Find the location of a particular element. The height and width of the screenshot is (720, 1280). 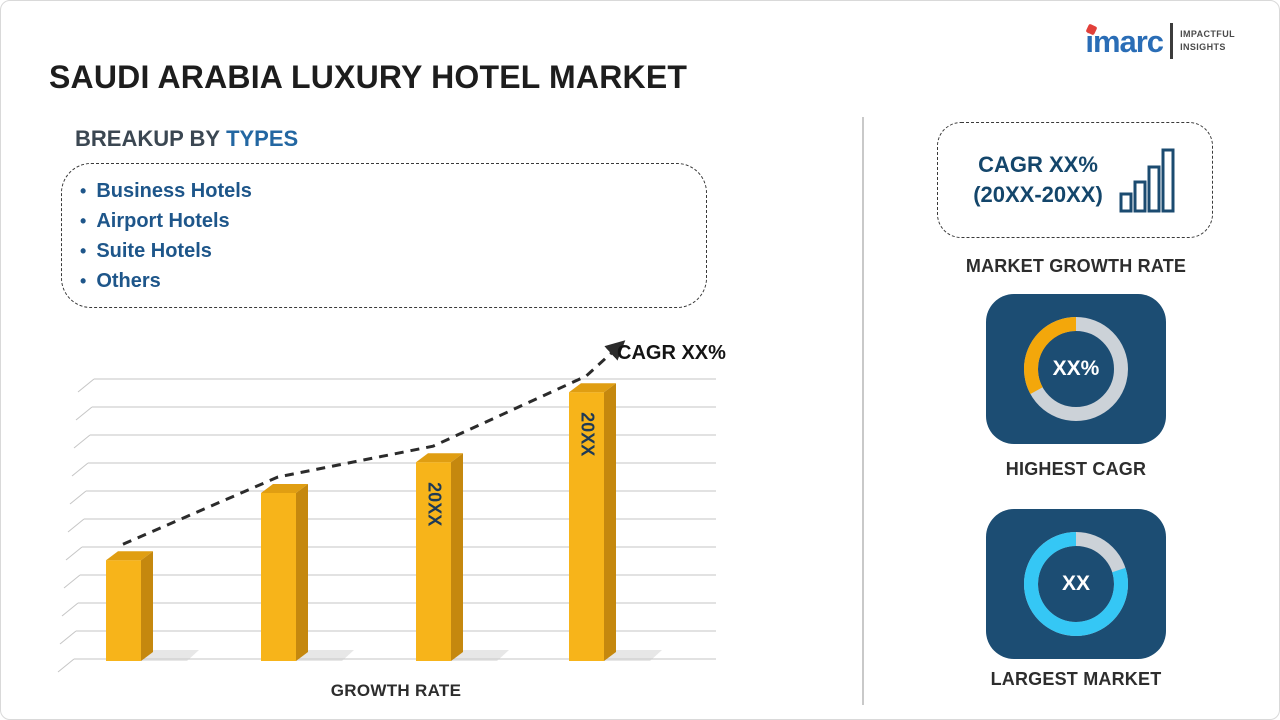

growth-rate-axis-label: GROWTH RATE is located at coordinates (396, 690).